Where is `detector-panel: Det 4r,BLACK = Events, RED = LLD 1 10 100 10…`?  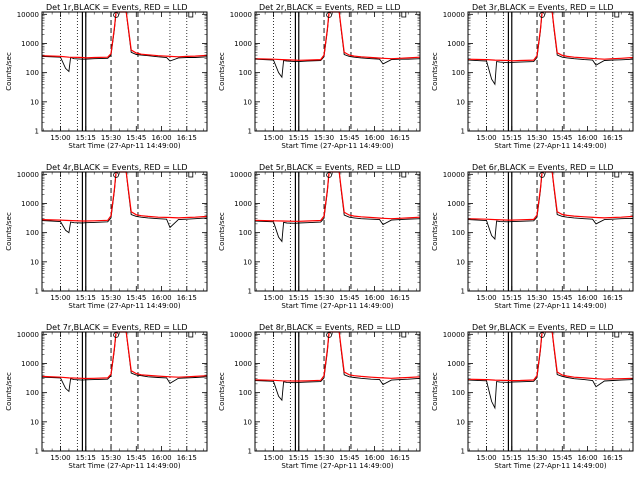
detector-panel: Det 4r,BLACK = Events, RED = LLD 1 10 100 10… is located at coordinates (106, 236).